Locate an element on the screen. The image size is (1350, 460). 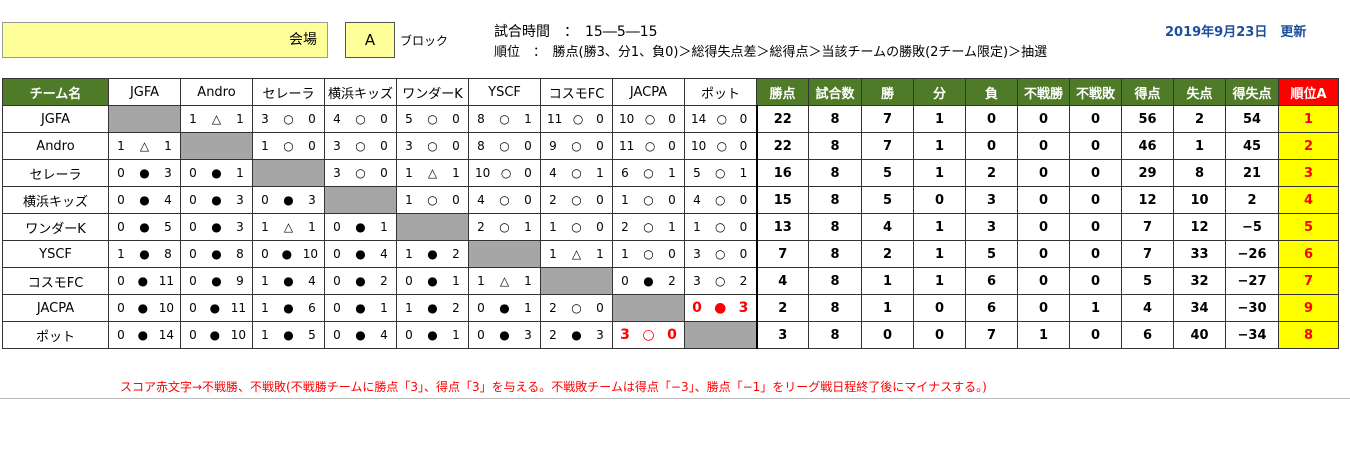
match-result: 3 ○ 2 is located at coordinates (720, 281).